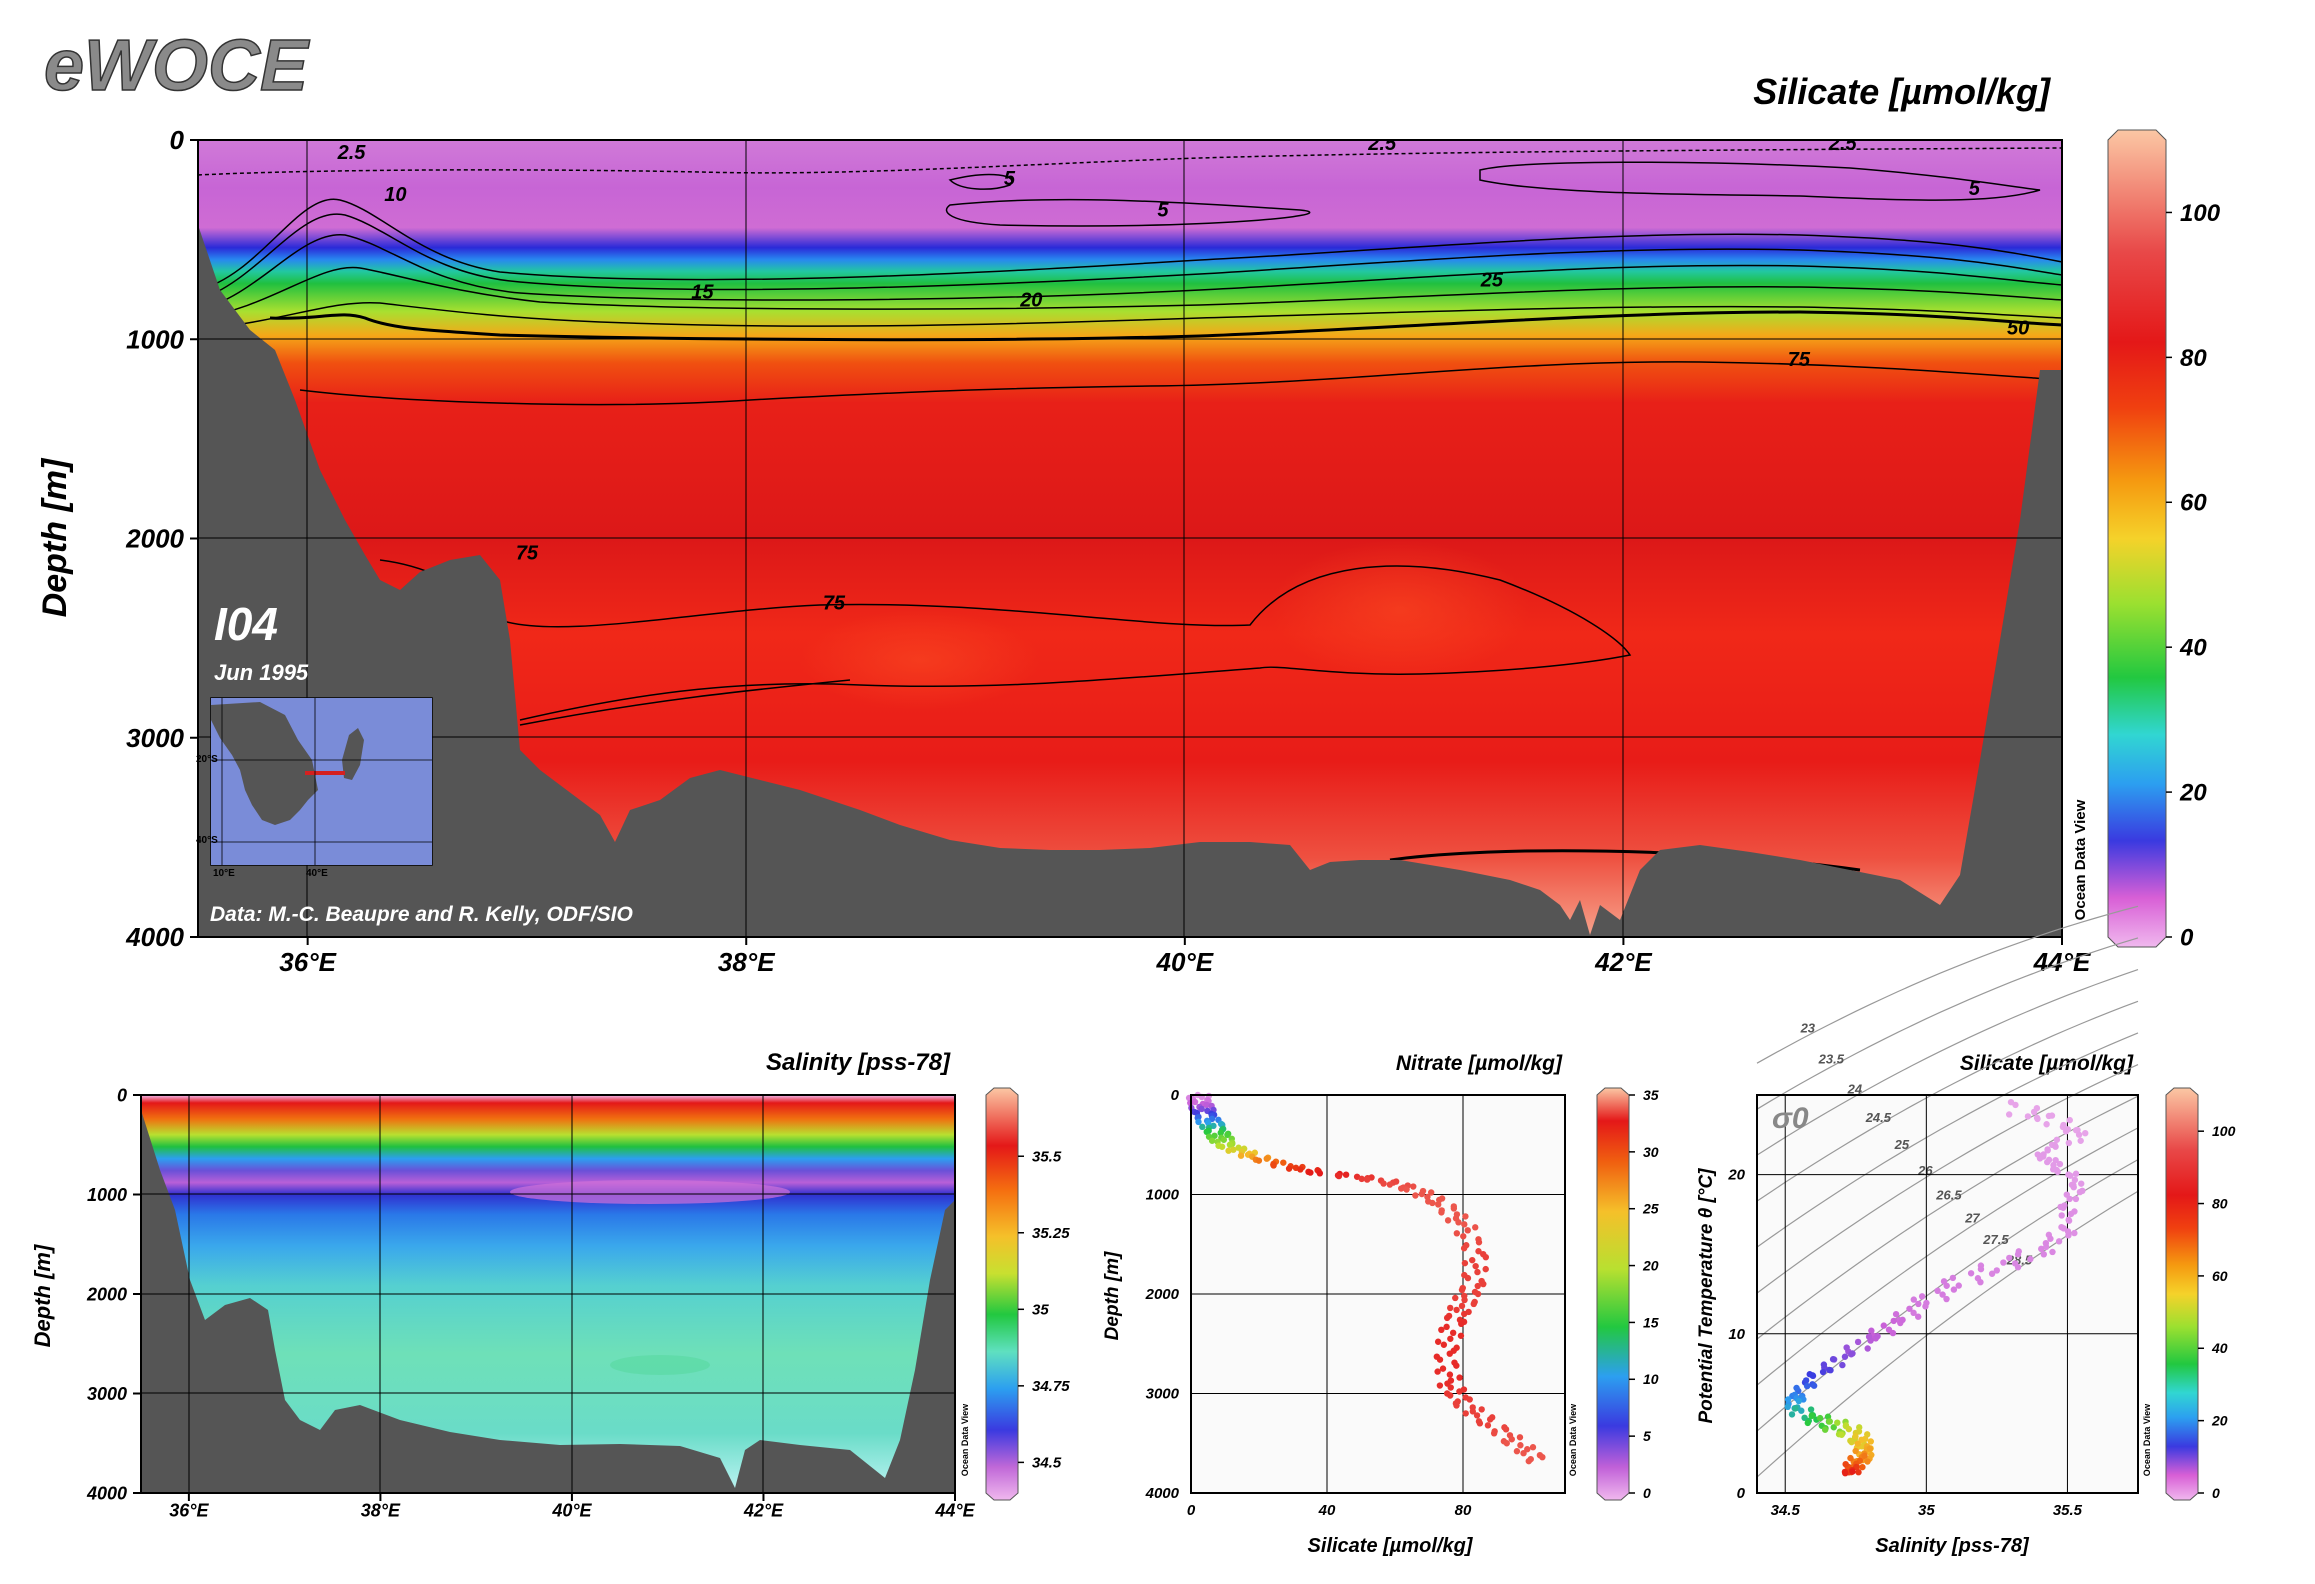 The image size is (2315, 1584). I want to click on colorbar-tick-label: 40, so click(2219, 1348).